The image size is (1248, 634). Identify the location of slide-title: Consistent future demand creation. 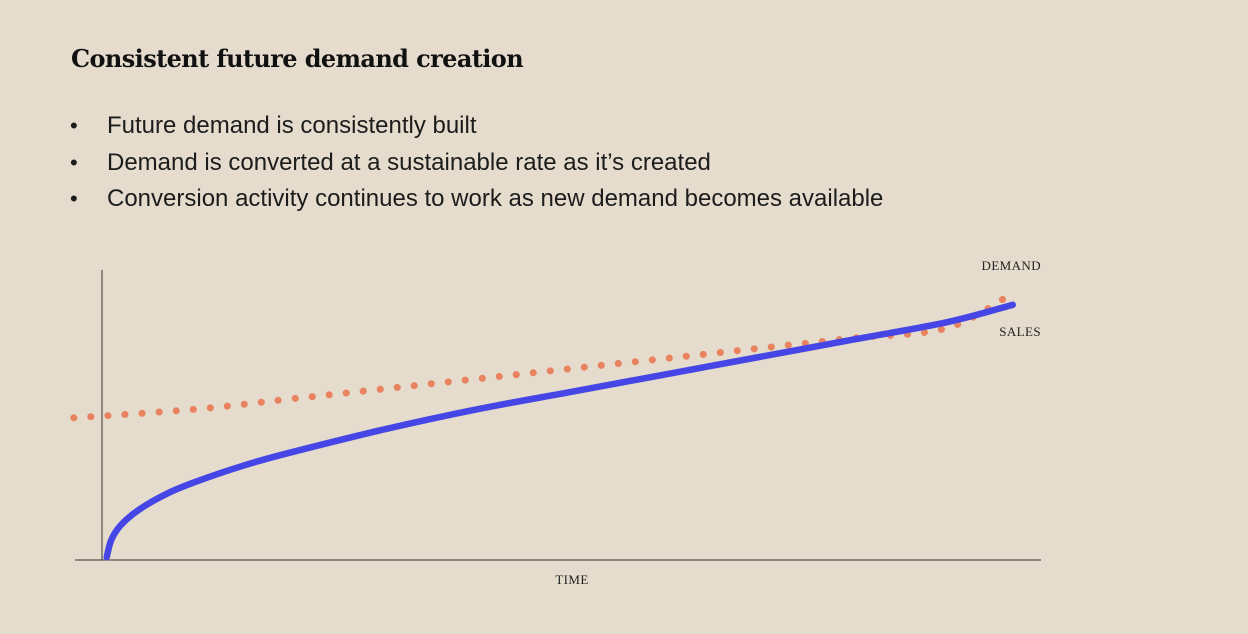
(297, 58).